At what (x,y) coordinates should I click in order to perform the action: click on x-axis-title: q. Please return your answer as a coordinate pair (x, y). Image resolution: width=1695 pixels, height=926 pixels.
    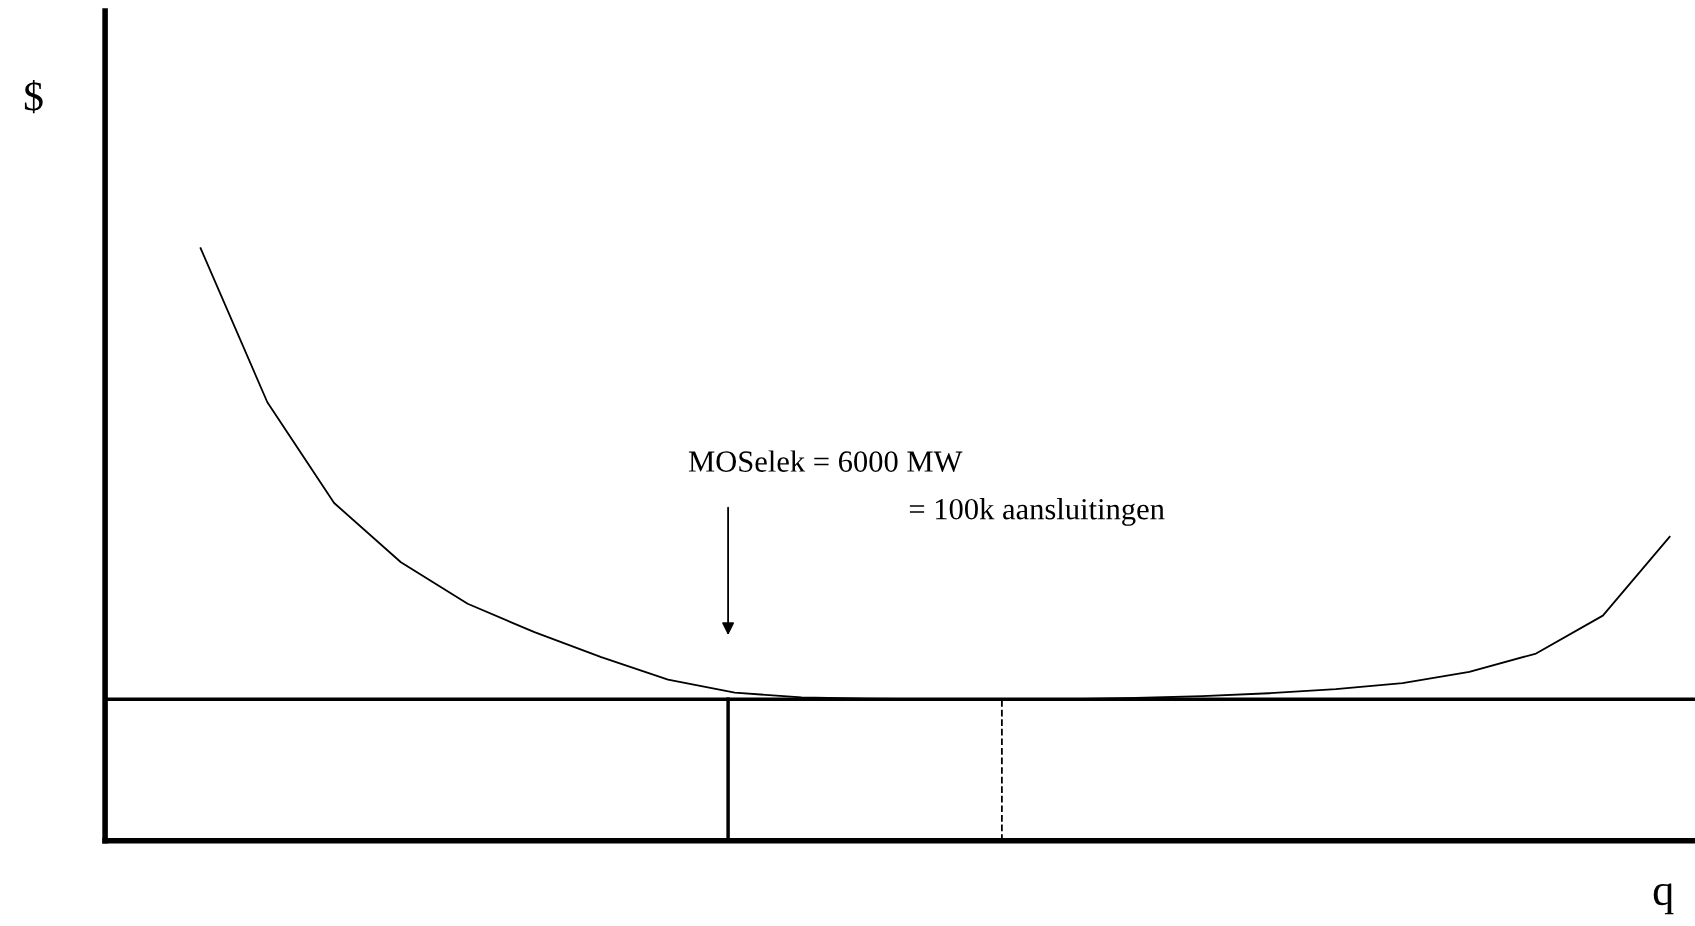
    Looking at the image, I should click on (1663, 899).